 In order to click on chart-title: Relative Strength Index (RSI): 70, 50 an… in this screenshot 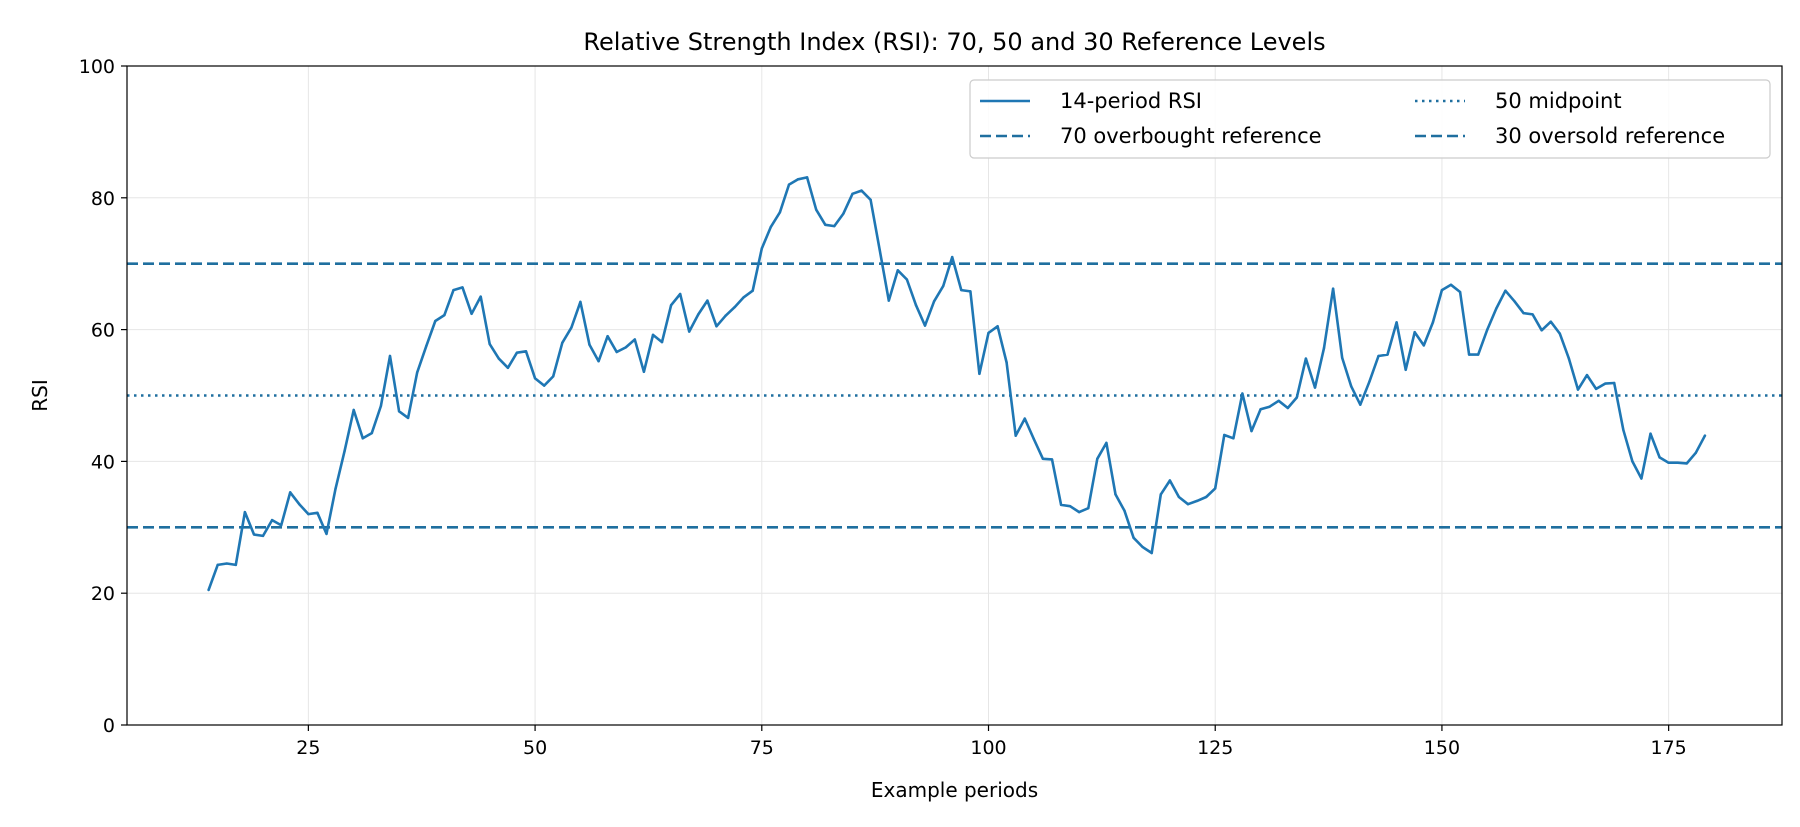, I will do `click(954, 42)`.